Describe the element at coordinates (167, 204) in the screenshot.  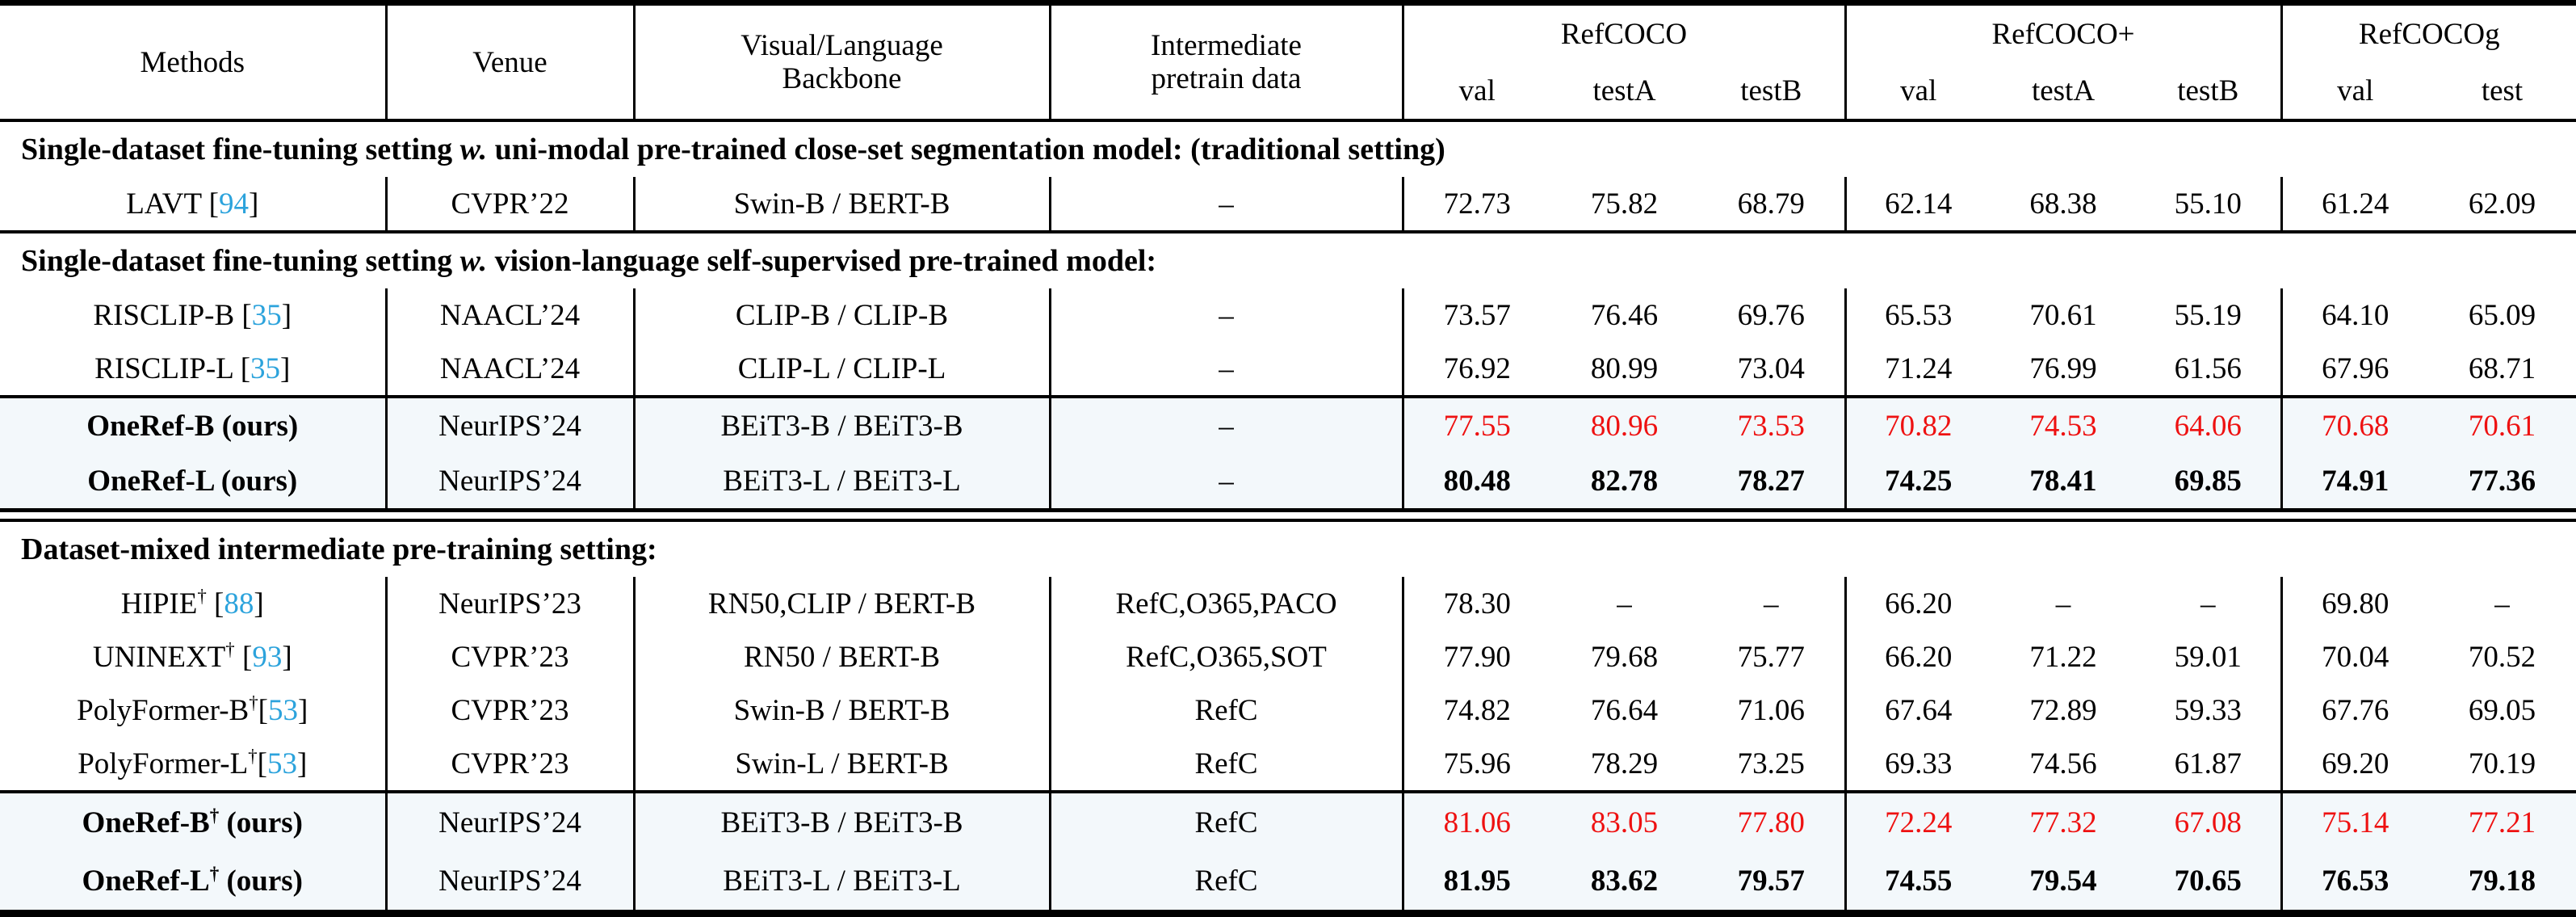
I see `method-name: LAVT` at that location.